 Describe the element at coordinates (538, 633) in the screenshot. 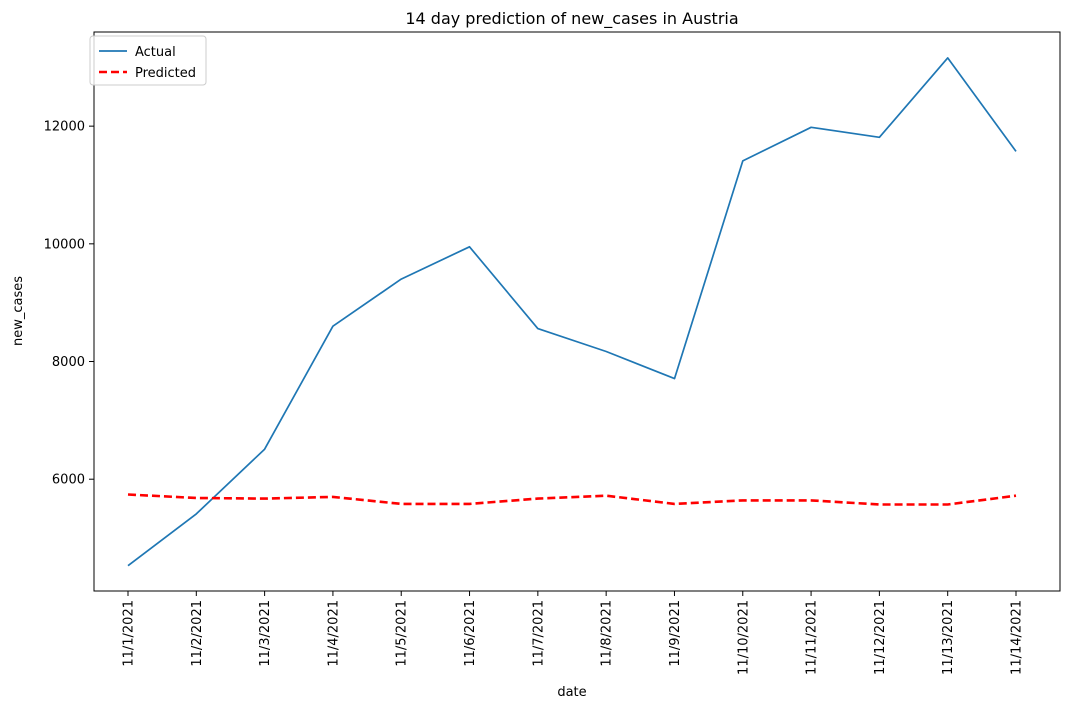

I see `x-tick-label: 11/7/2021` at that location.